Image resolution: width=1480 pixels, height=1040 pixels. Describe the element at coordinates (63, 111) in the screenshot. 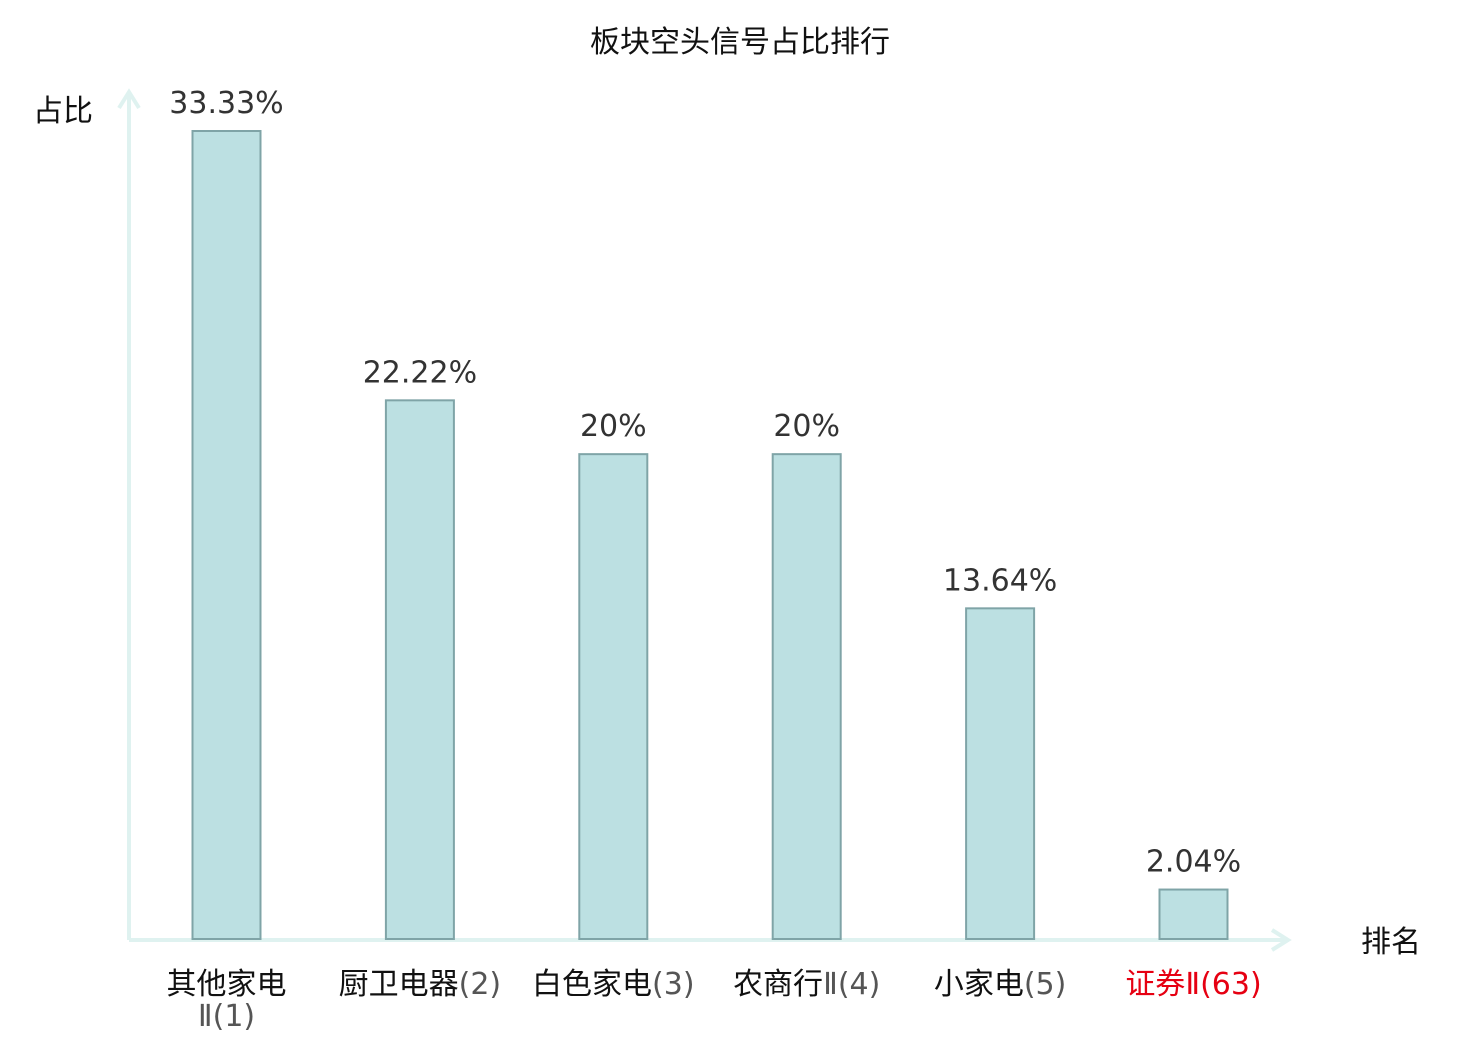

I see `y-axis-label: 占比` at that location.